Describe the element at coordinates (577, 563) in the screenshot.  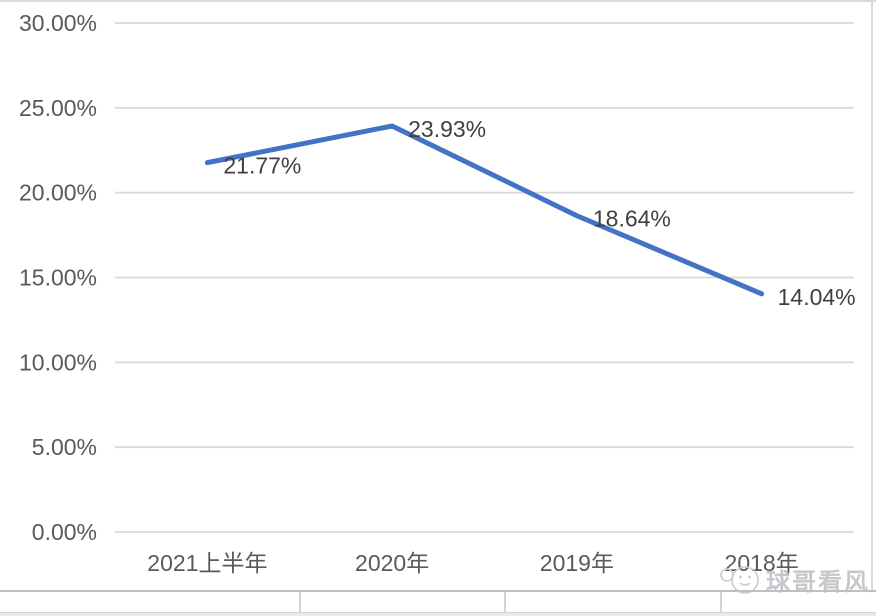
I see `x-category-label: 2019年` at that location.